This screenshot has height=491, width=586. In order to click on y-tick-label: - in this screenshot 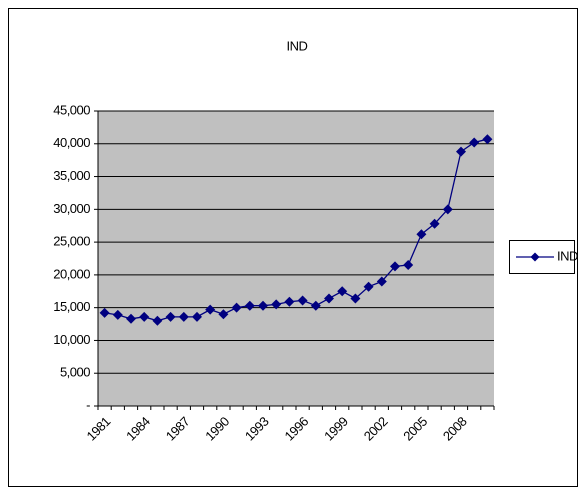, I will do `click(88, 404)`.